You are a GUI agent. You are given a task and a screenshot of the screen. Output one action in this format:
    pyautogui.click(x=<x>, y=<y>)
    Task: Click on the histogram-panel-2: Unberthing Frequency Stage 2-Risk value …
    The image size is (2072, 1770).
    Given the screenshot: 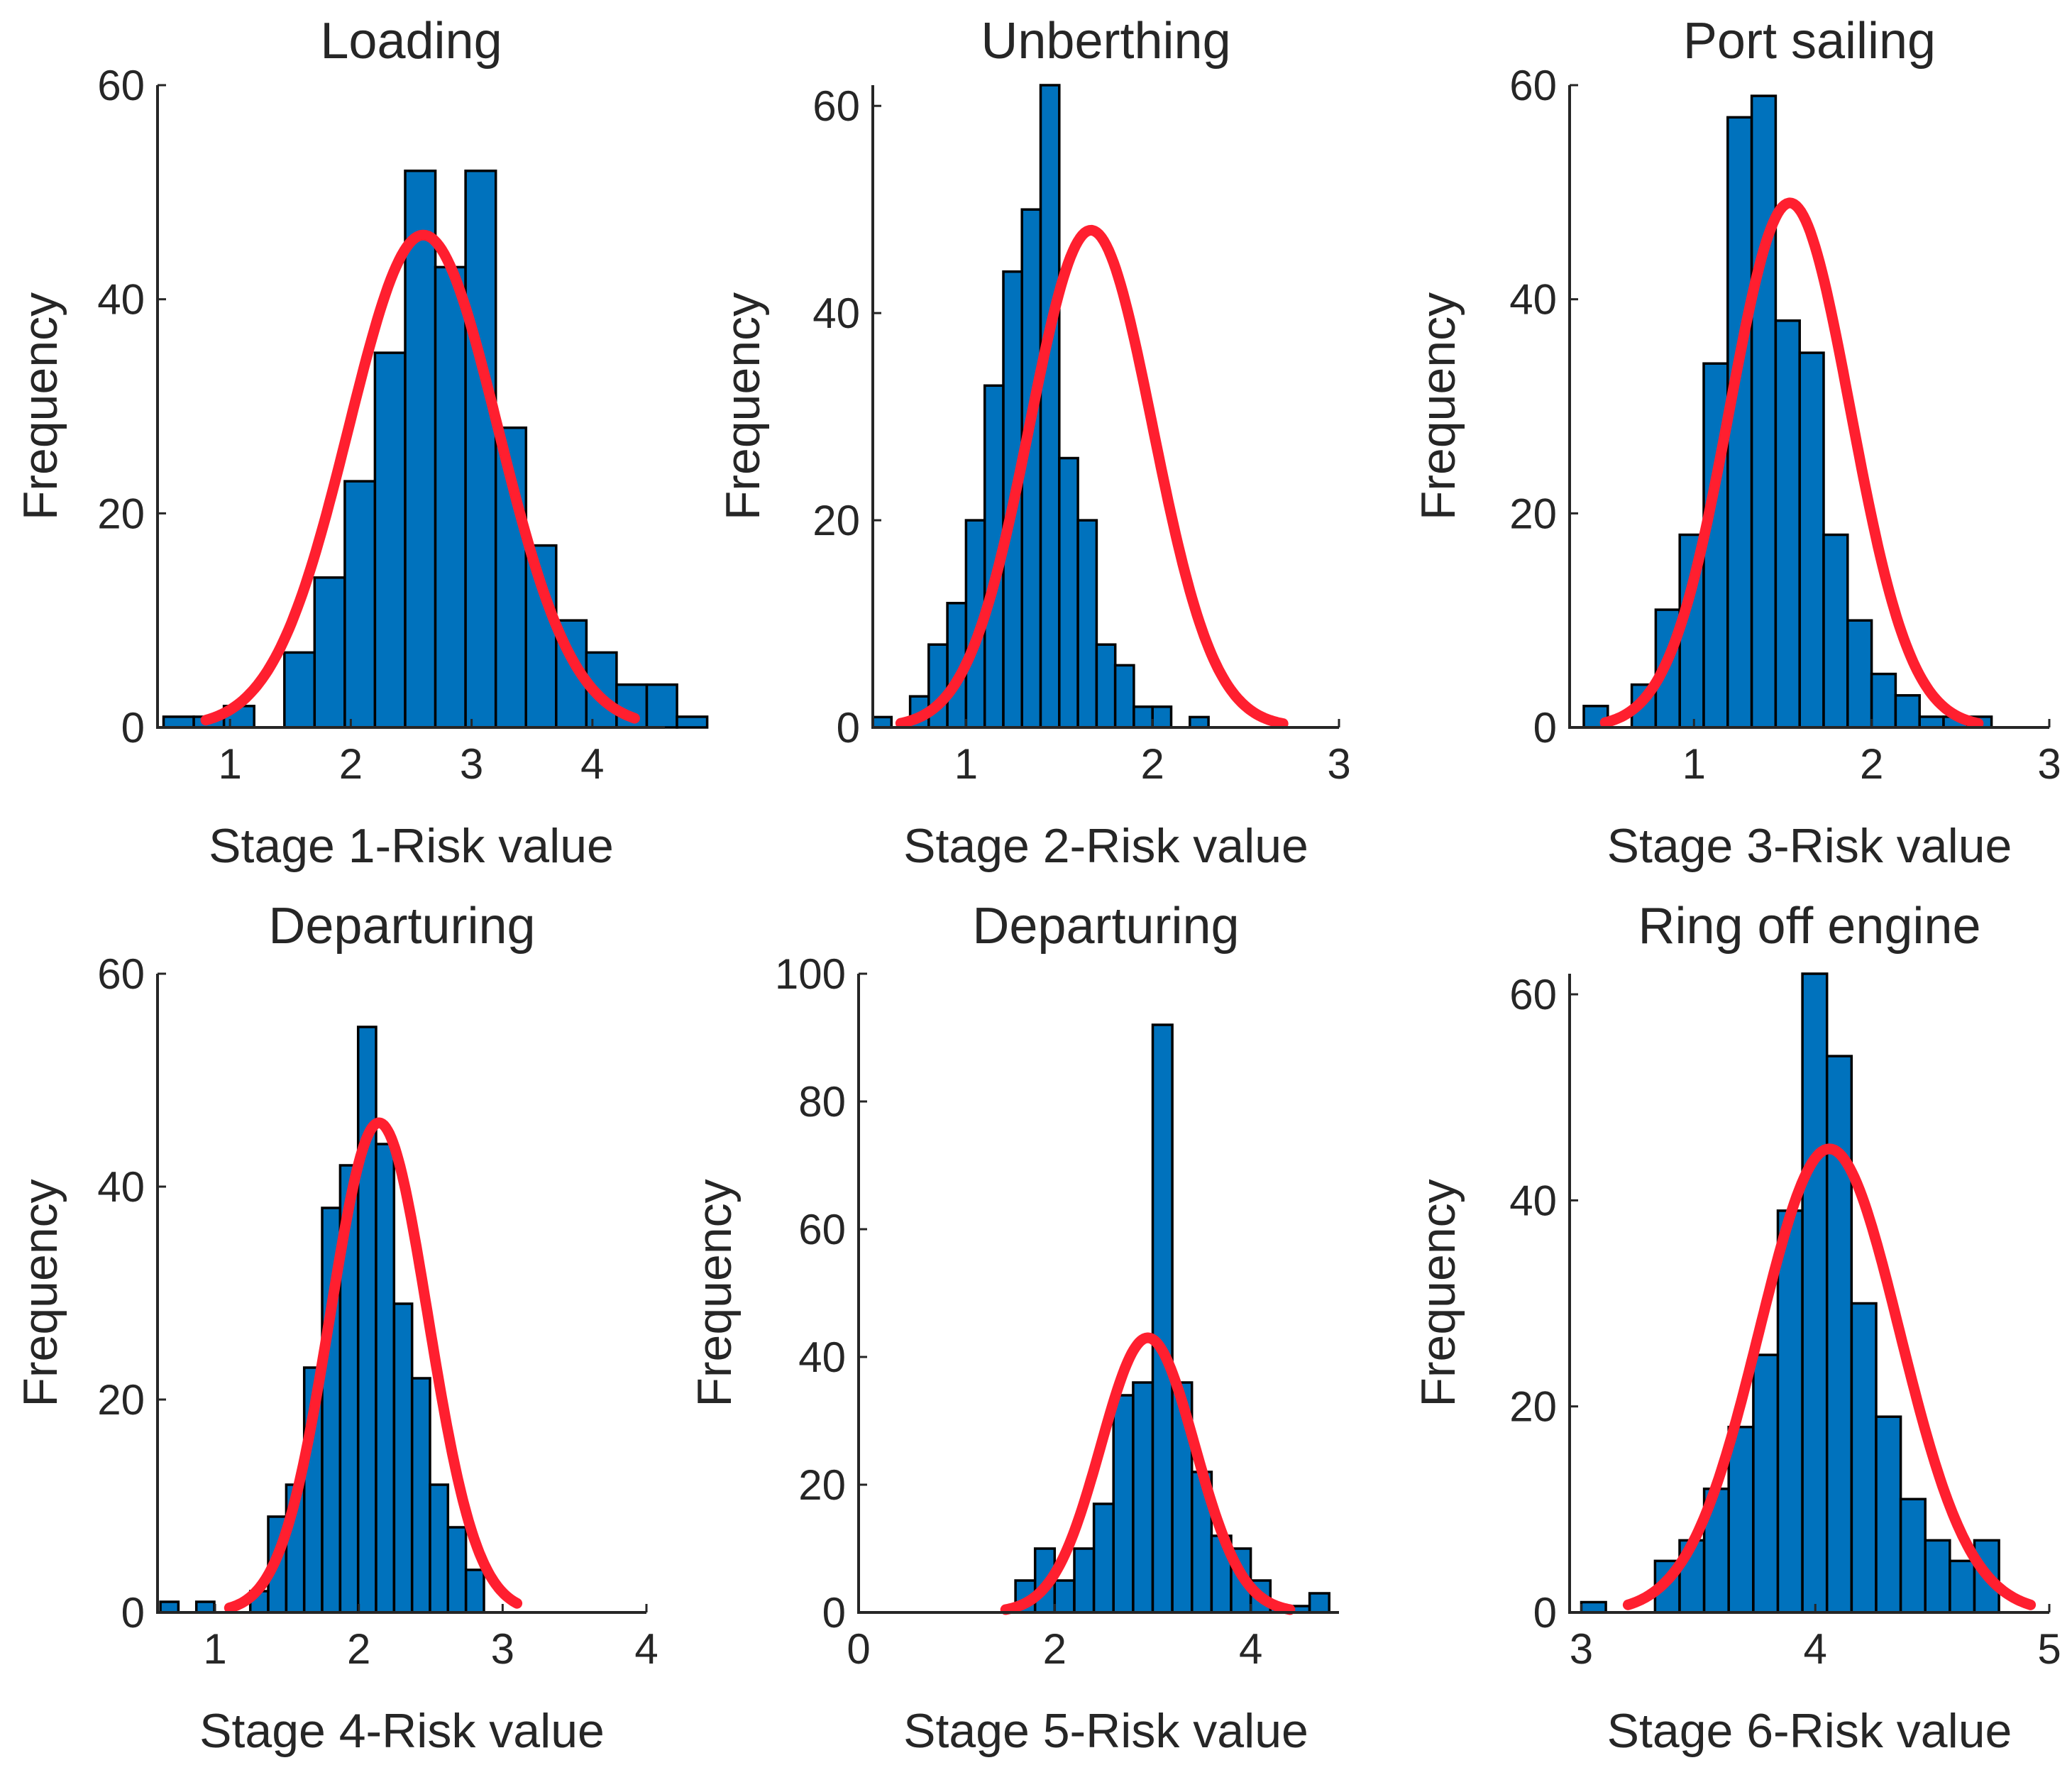 What is the action you would take?
    pyautogui.click(x=1033, y=443)
    